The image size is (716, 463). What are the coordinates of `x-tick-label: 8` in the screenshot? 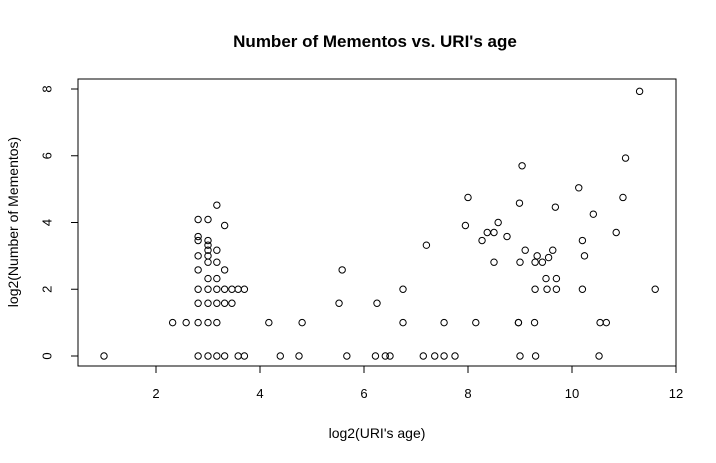 It's located at (467, 393).